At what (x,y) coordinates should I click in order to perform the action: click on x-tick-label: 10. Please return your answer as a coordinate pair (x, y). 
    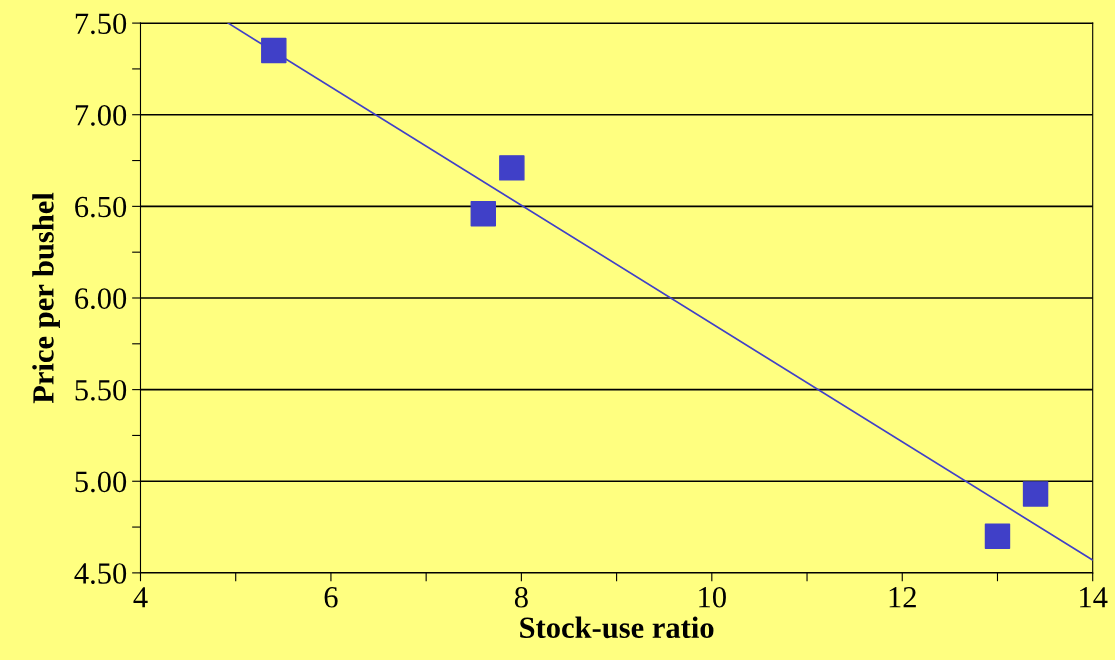
    Looking at the image, I should click on (712, 597).